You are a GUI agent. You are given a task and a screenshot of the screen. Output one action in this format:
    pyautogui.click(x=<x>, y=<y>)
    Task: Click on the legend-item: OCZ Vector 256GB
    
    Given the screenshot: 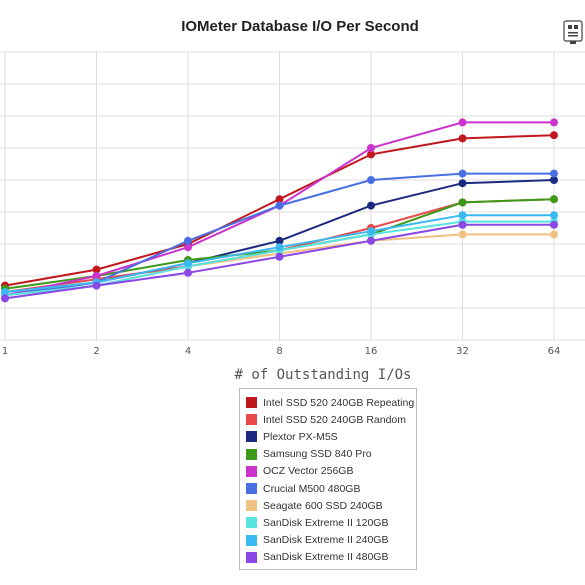 What is the action you would take?
    pyautogui.click(x=331, y=471)
    